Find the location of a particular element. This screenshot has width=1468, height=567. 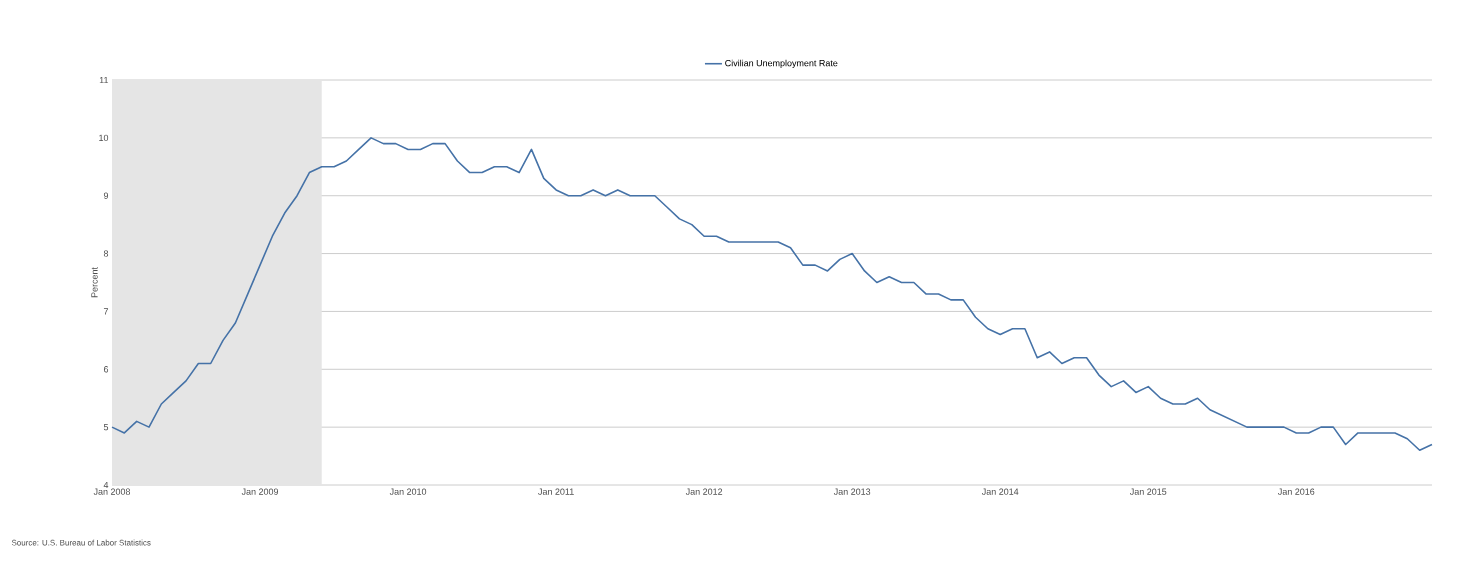

x-tick-label: Jan 2008 is located at coordinates (112, 491).